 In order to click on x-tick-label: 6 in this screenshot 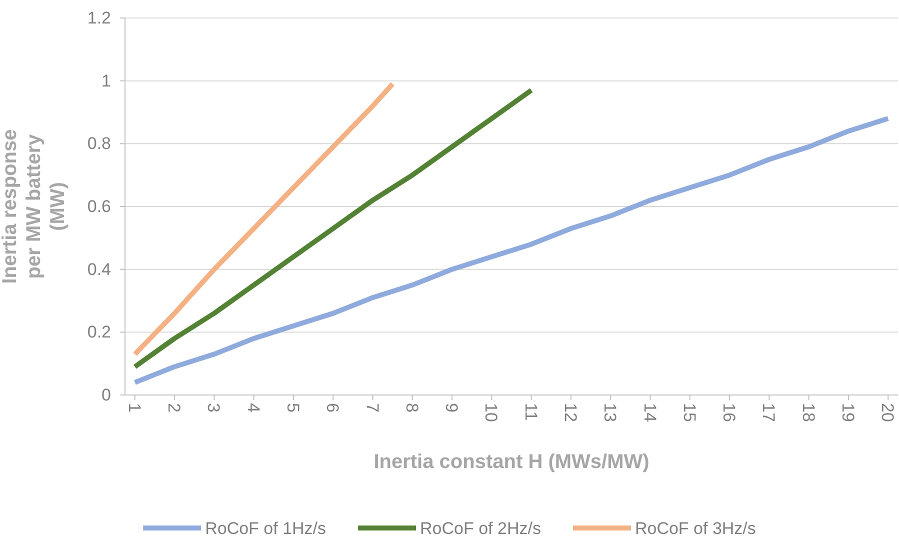, I will do `click(332, 407)`.